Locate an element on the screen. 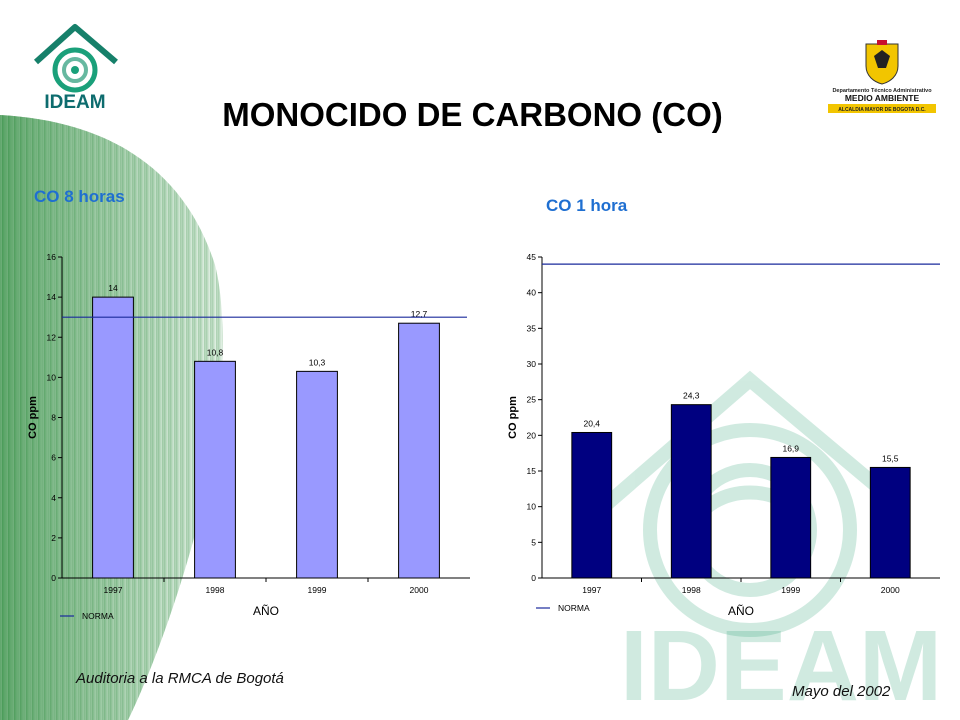  y-tick-label: 35 is located at coordinates (532, 328).